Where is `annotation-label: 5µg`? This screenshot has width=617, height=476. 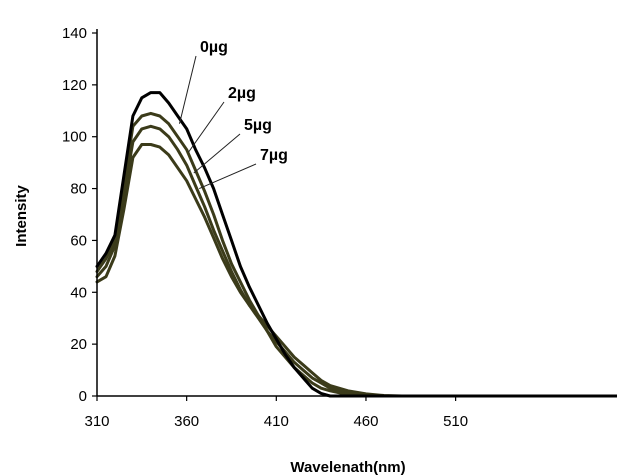 annotation-label: 5µg is located at coordinates (258, 125).